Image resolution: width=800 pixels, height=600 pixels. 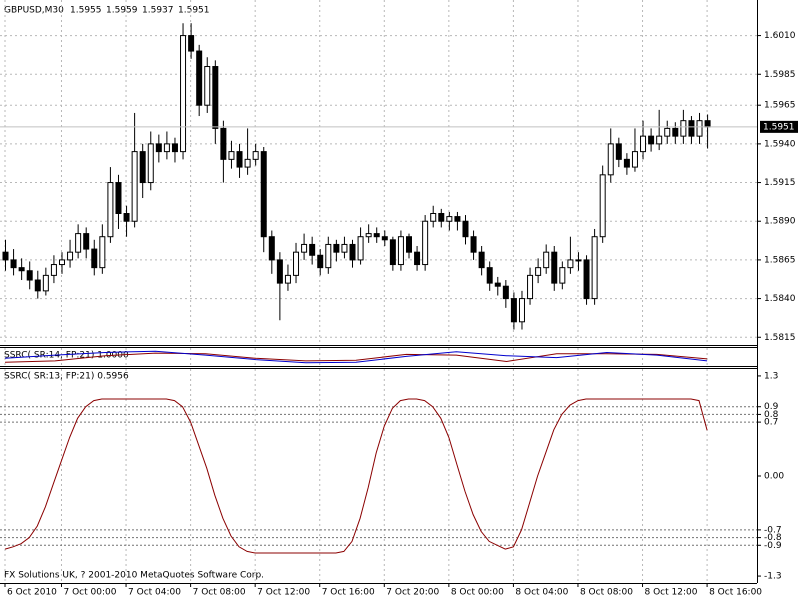 What do you see at coordinates (348, 593) in the screenshot?
I see `x-tick-label: 7 Oct 16:00` at bounding box center [348, 593].